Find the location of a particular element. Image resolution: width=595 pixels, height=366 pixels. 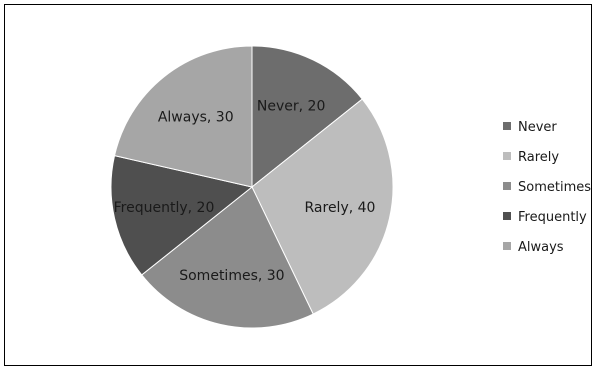

legend-swatch-frequently is located at coordinates (507, 216).